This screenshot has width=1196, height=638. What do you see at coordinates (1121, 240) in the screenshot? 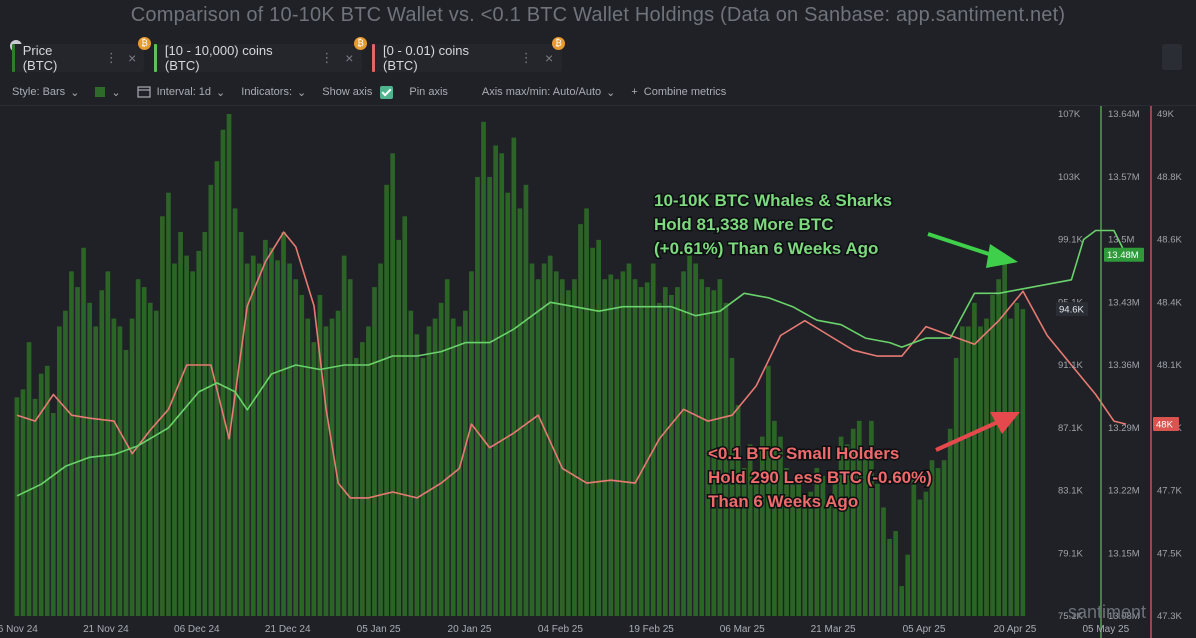
I see `whales-axis-tick: 13.5M` at bounding box center [1121, 240].